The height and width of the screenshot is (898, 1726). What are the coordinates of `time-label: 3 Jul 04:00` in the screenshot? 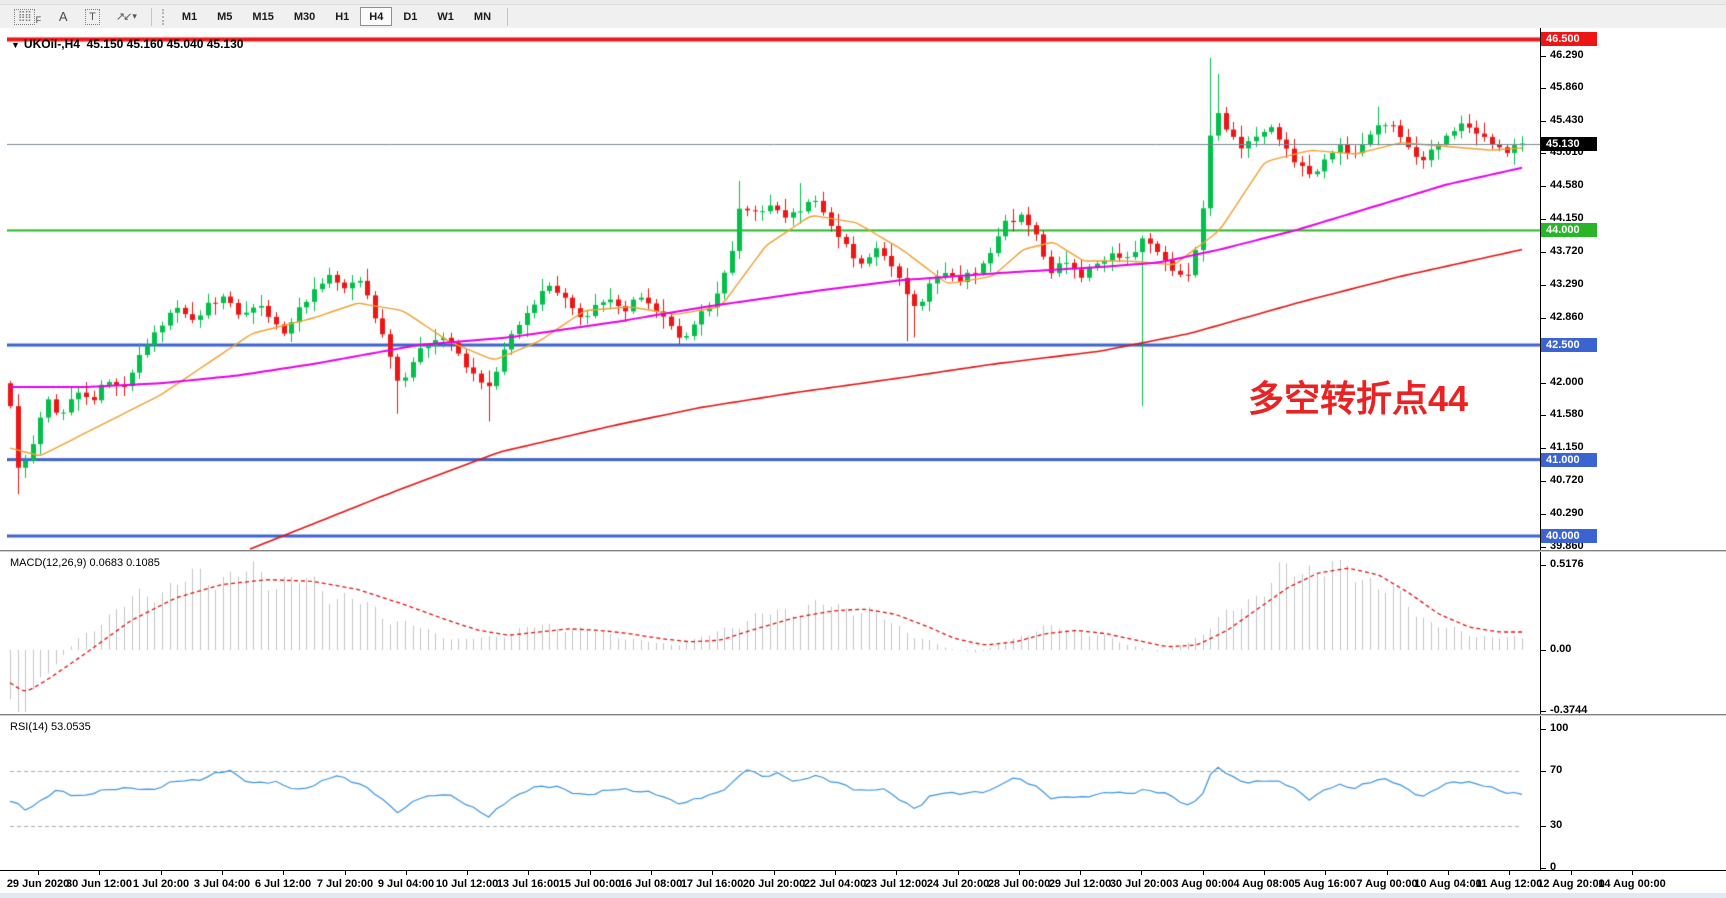 It's located at (222, 884).